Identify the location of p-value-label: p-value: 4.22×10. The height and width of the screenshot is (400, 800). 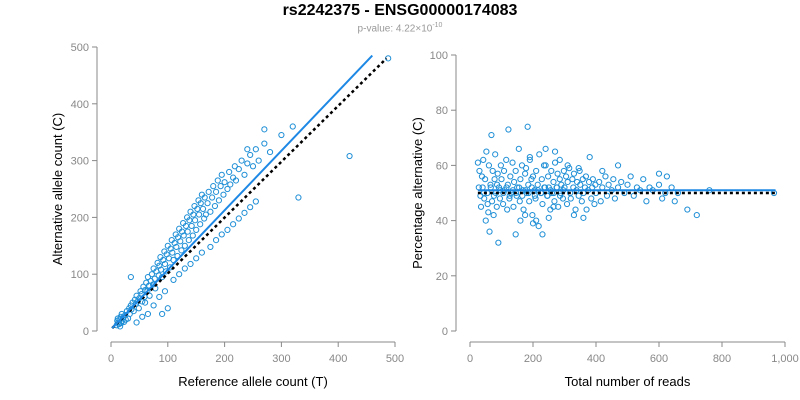
(395, 29).